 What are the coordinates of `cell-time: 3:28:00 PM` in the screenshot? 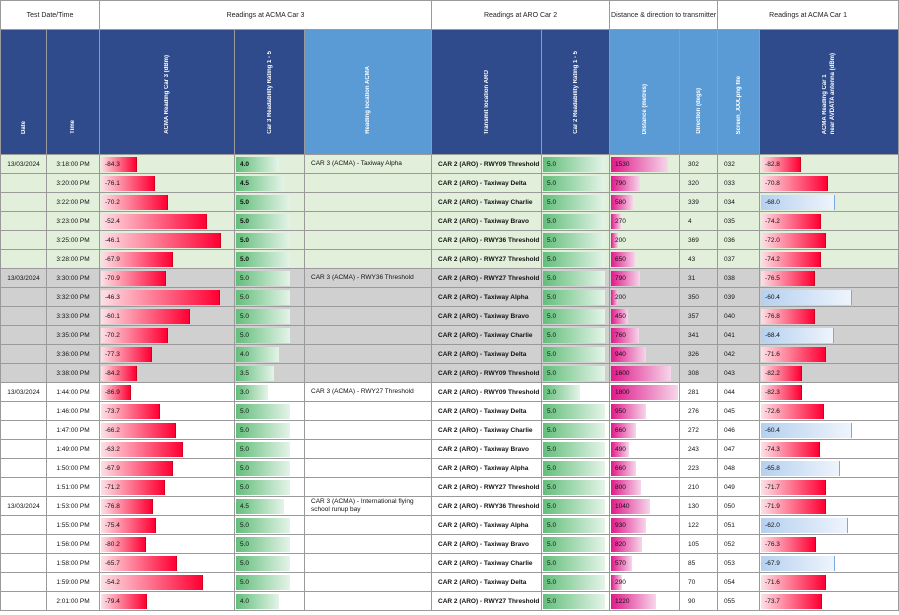 It's located at (73, 259).